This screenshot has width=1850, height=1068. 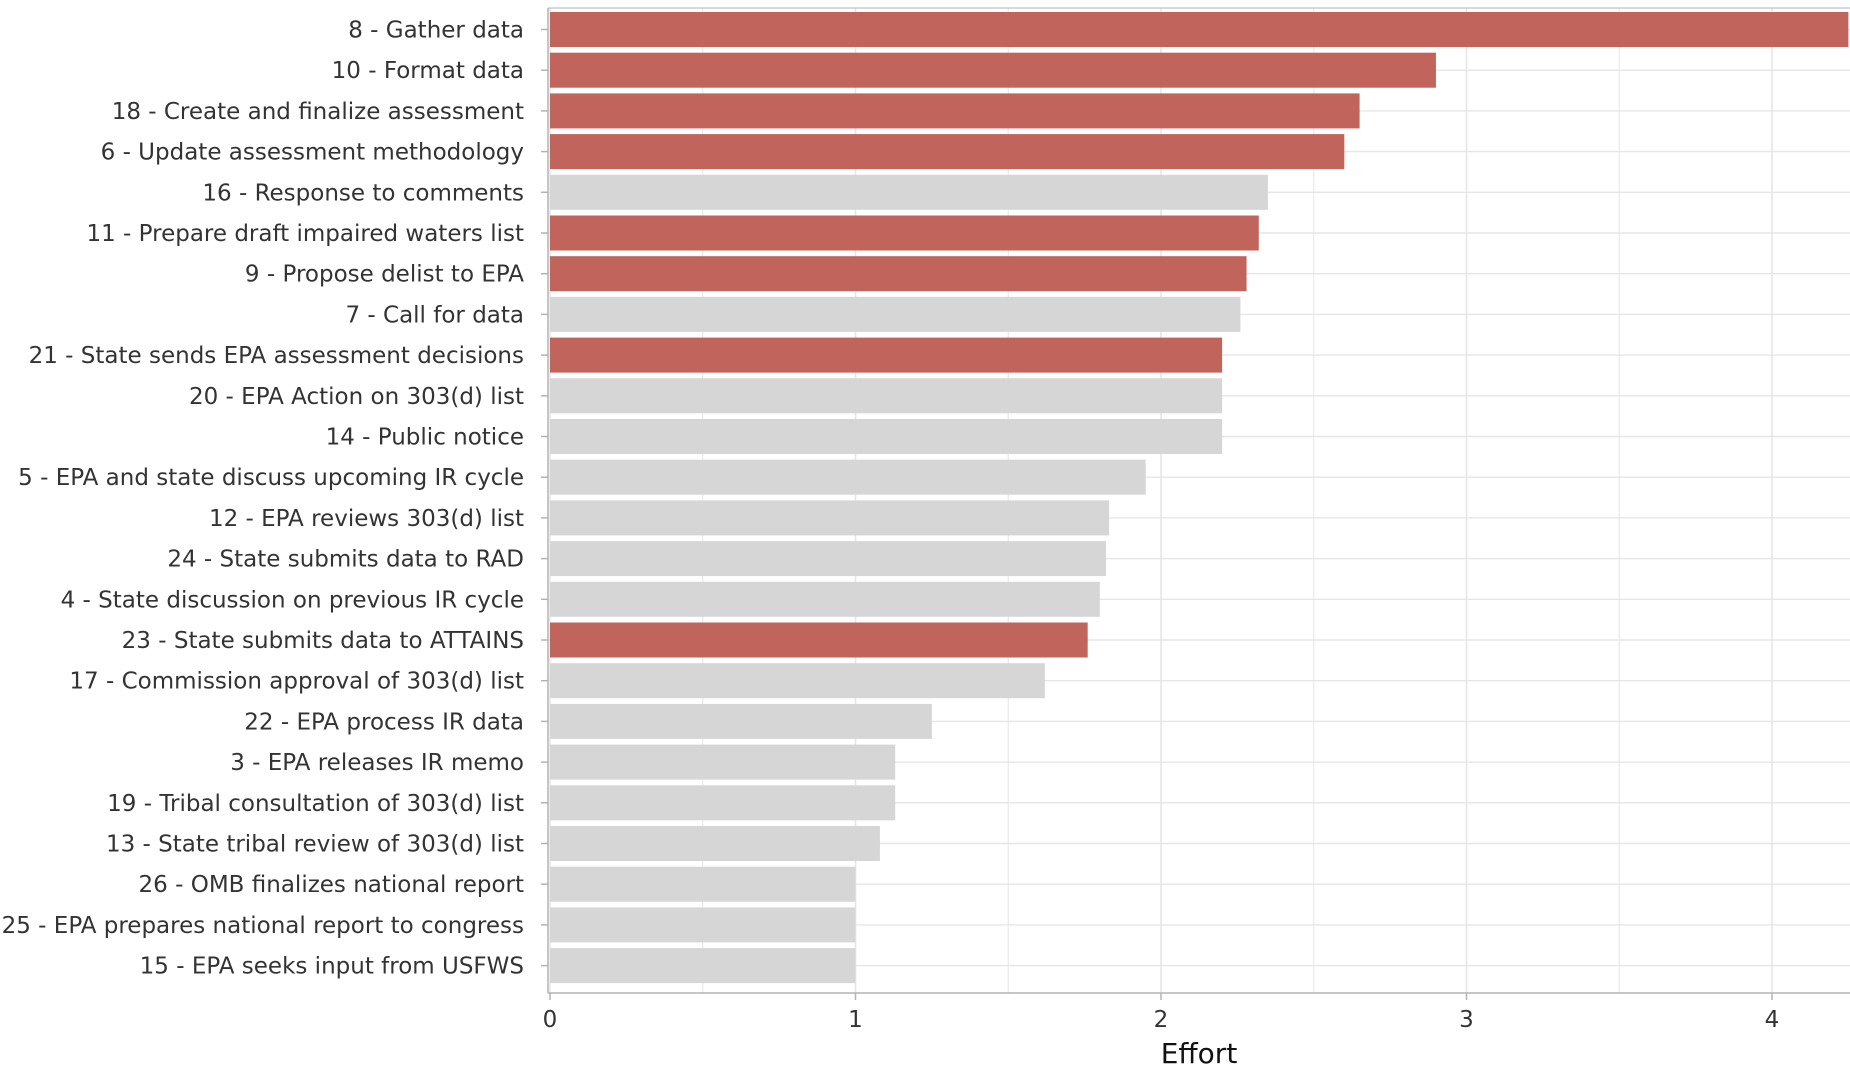 What do you see at coordinates (345, 560) in the screenshot?
I see `category-label: 24 - State submits data to RAD` at bounding box center [345, 560].